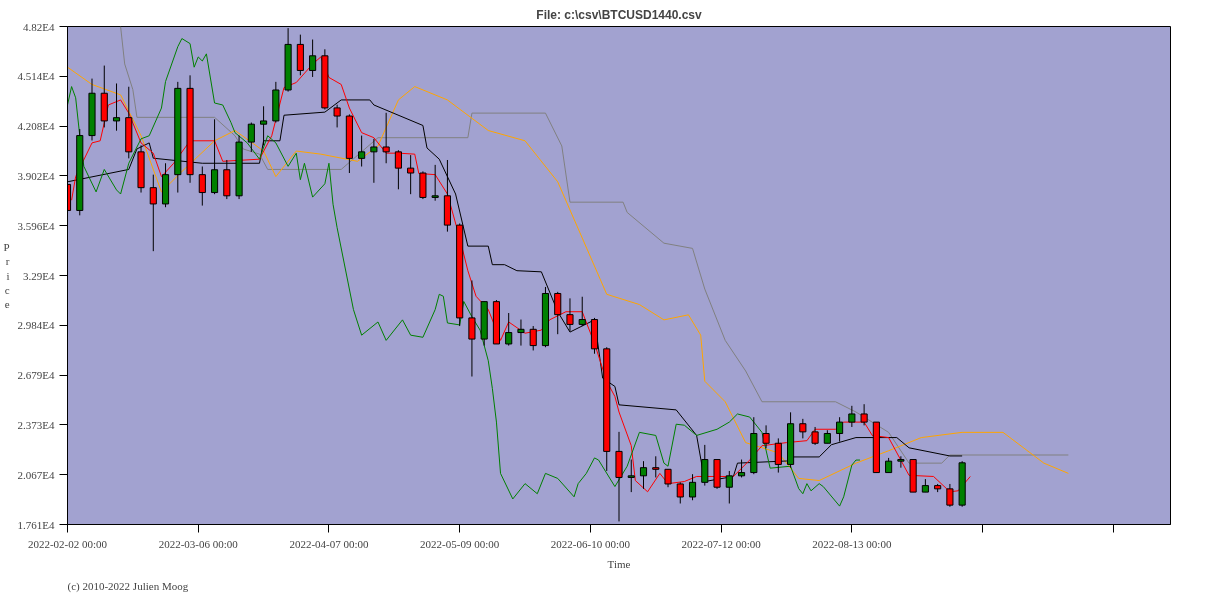 The width and height of the screenshot is (1225, 601). Describe the element at coordinates (198, 543) in the screenshot. I see `x-tick-label: 2022-03-06 00:00` at that location.